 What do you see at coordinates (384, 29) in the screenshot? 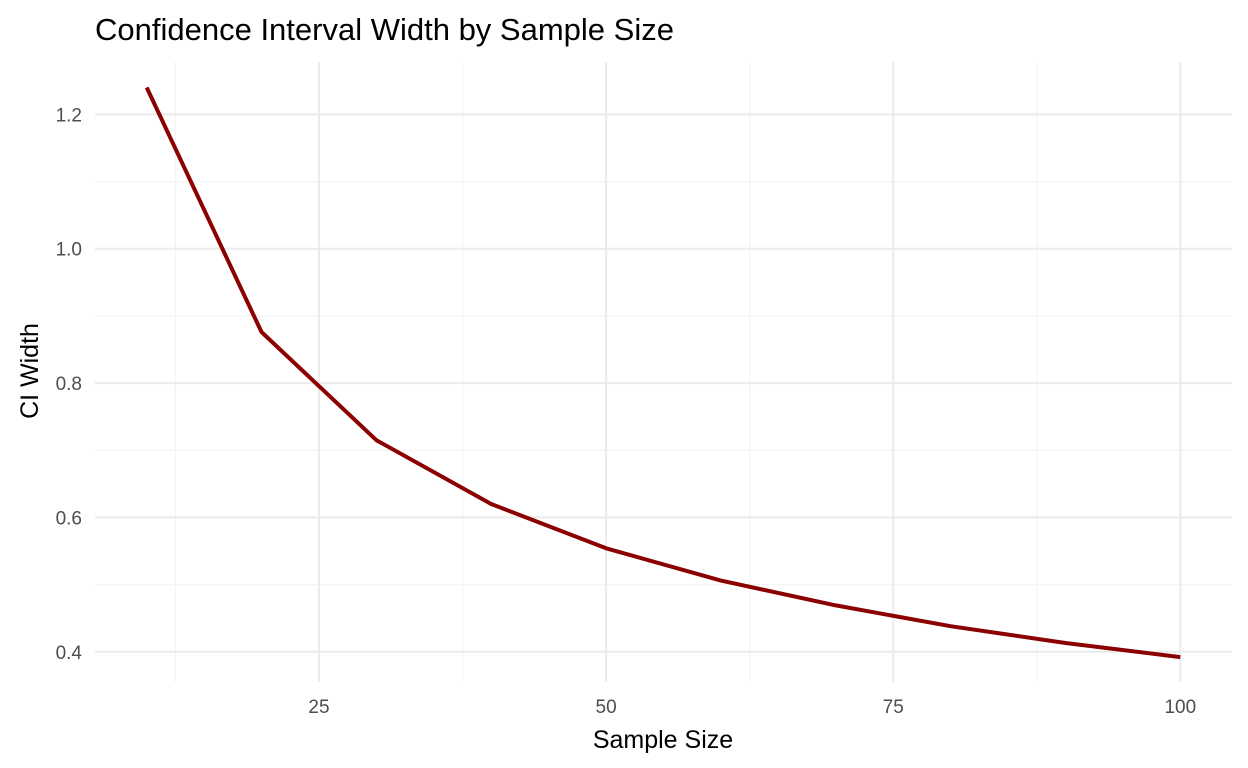
I see `chart-title: Confidence Interval Width by Sample Size` at bounding box center [384, 29].